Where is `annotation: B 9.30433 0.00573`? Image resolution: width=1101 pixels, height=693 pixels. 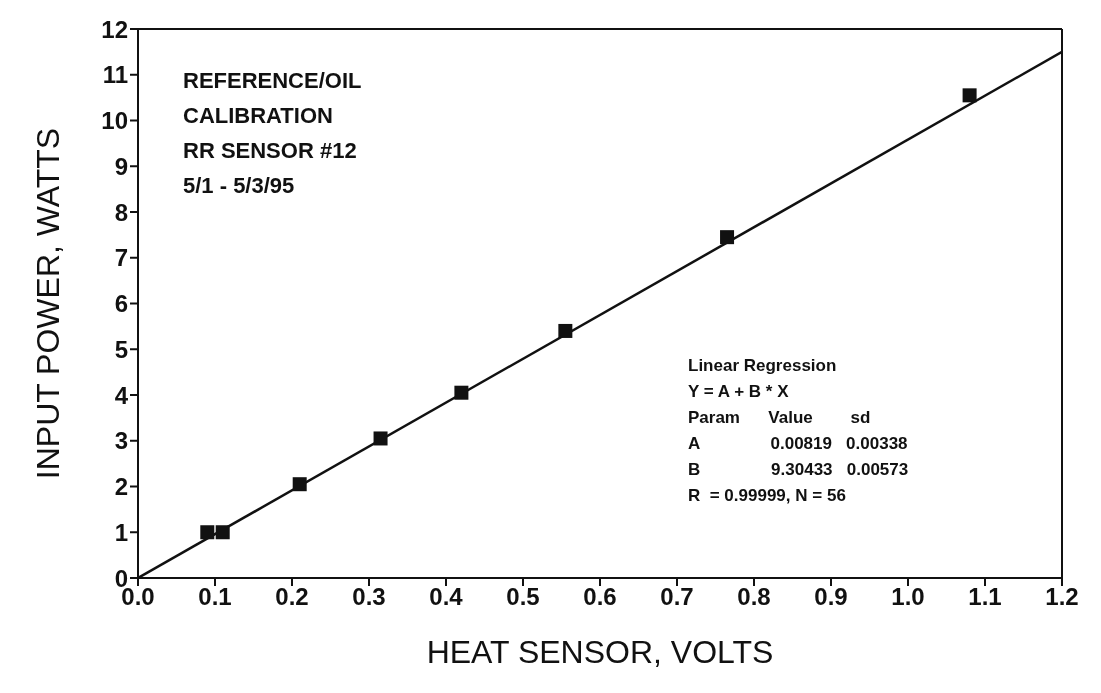 annotation: B 9.30433 0.00573 is located at coordinates (798, 470).